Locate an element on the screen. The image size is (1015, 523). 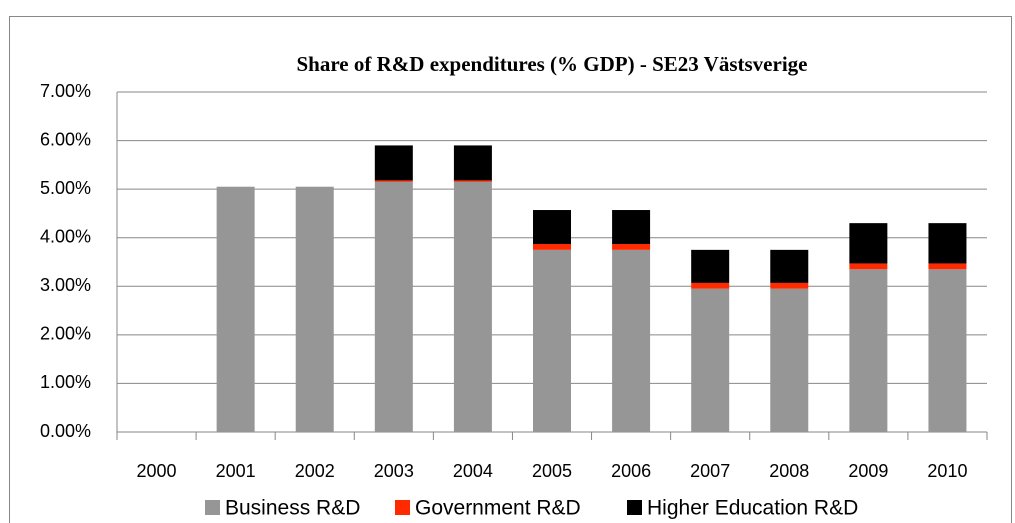
y-tick-label: 0.00% is located at coordinates (65, 431).